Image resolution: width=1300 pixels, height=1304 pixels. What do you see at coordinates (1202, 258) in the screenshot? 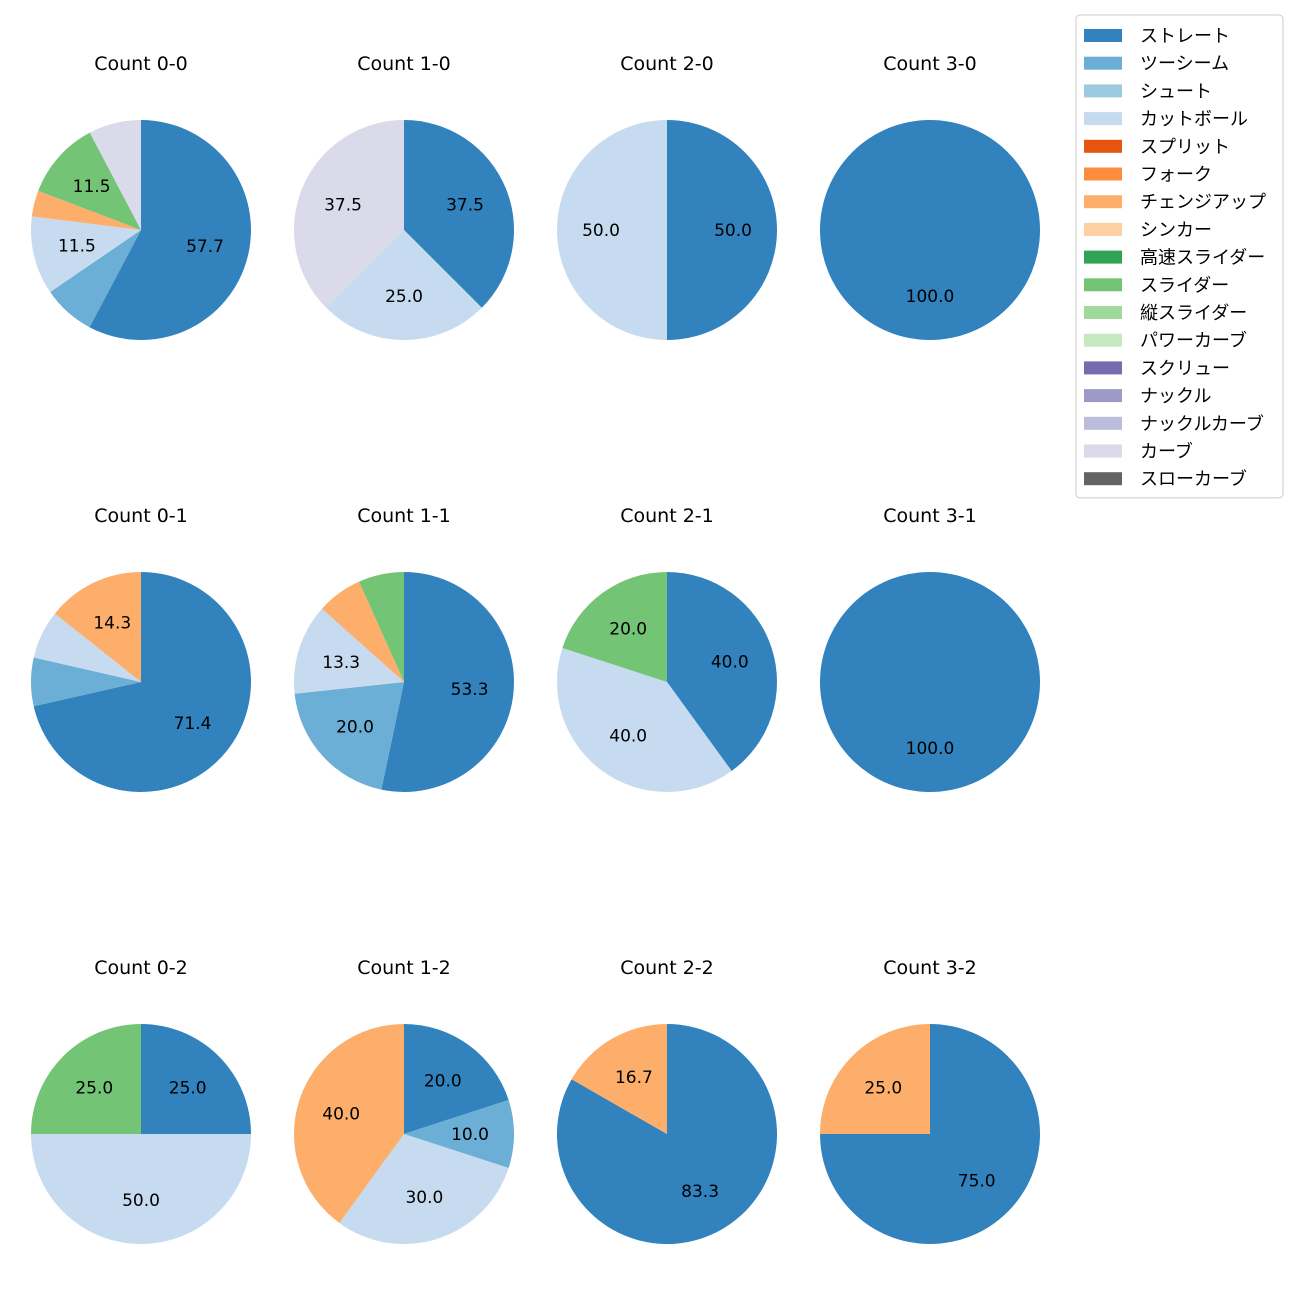
I see `legend-label: 高速スライダー` at bounding box center [1202, 258].